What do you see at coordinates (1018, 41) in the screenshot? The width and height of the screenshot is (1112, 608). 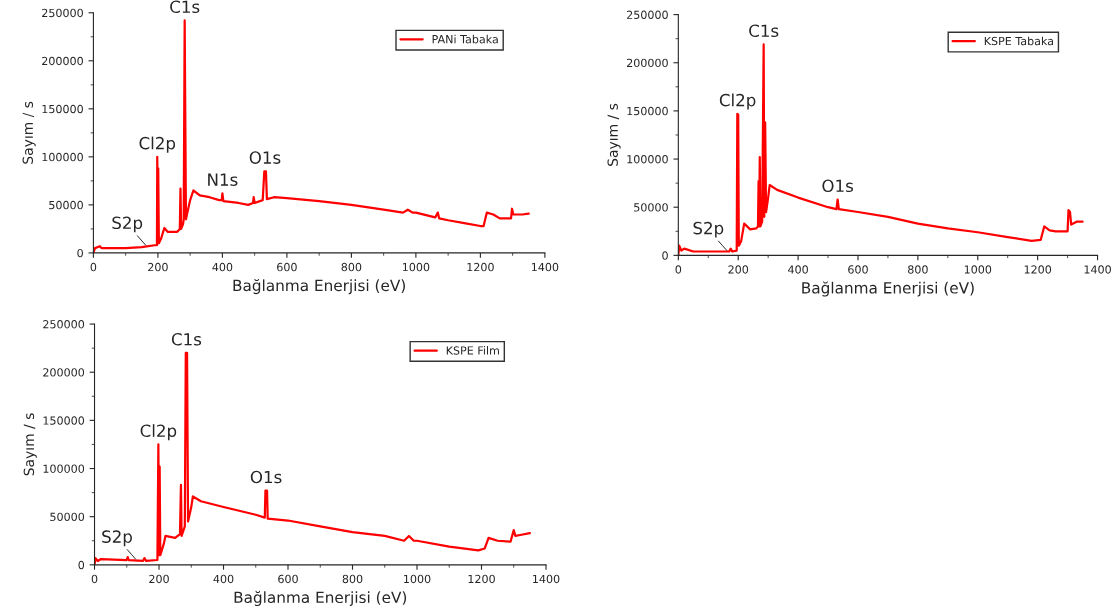 I see `legend-label: KSPE Tabaka` at bounding box center [1018, 41].